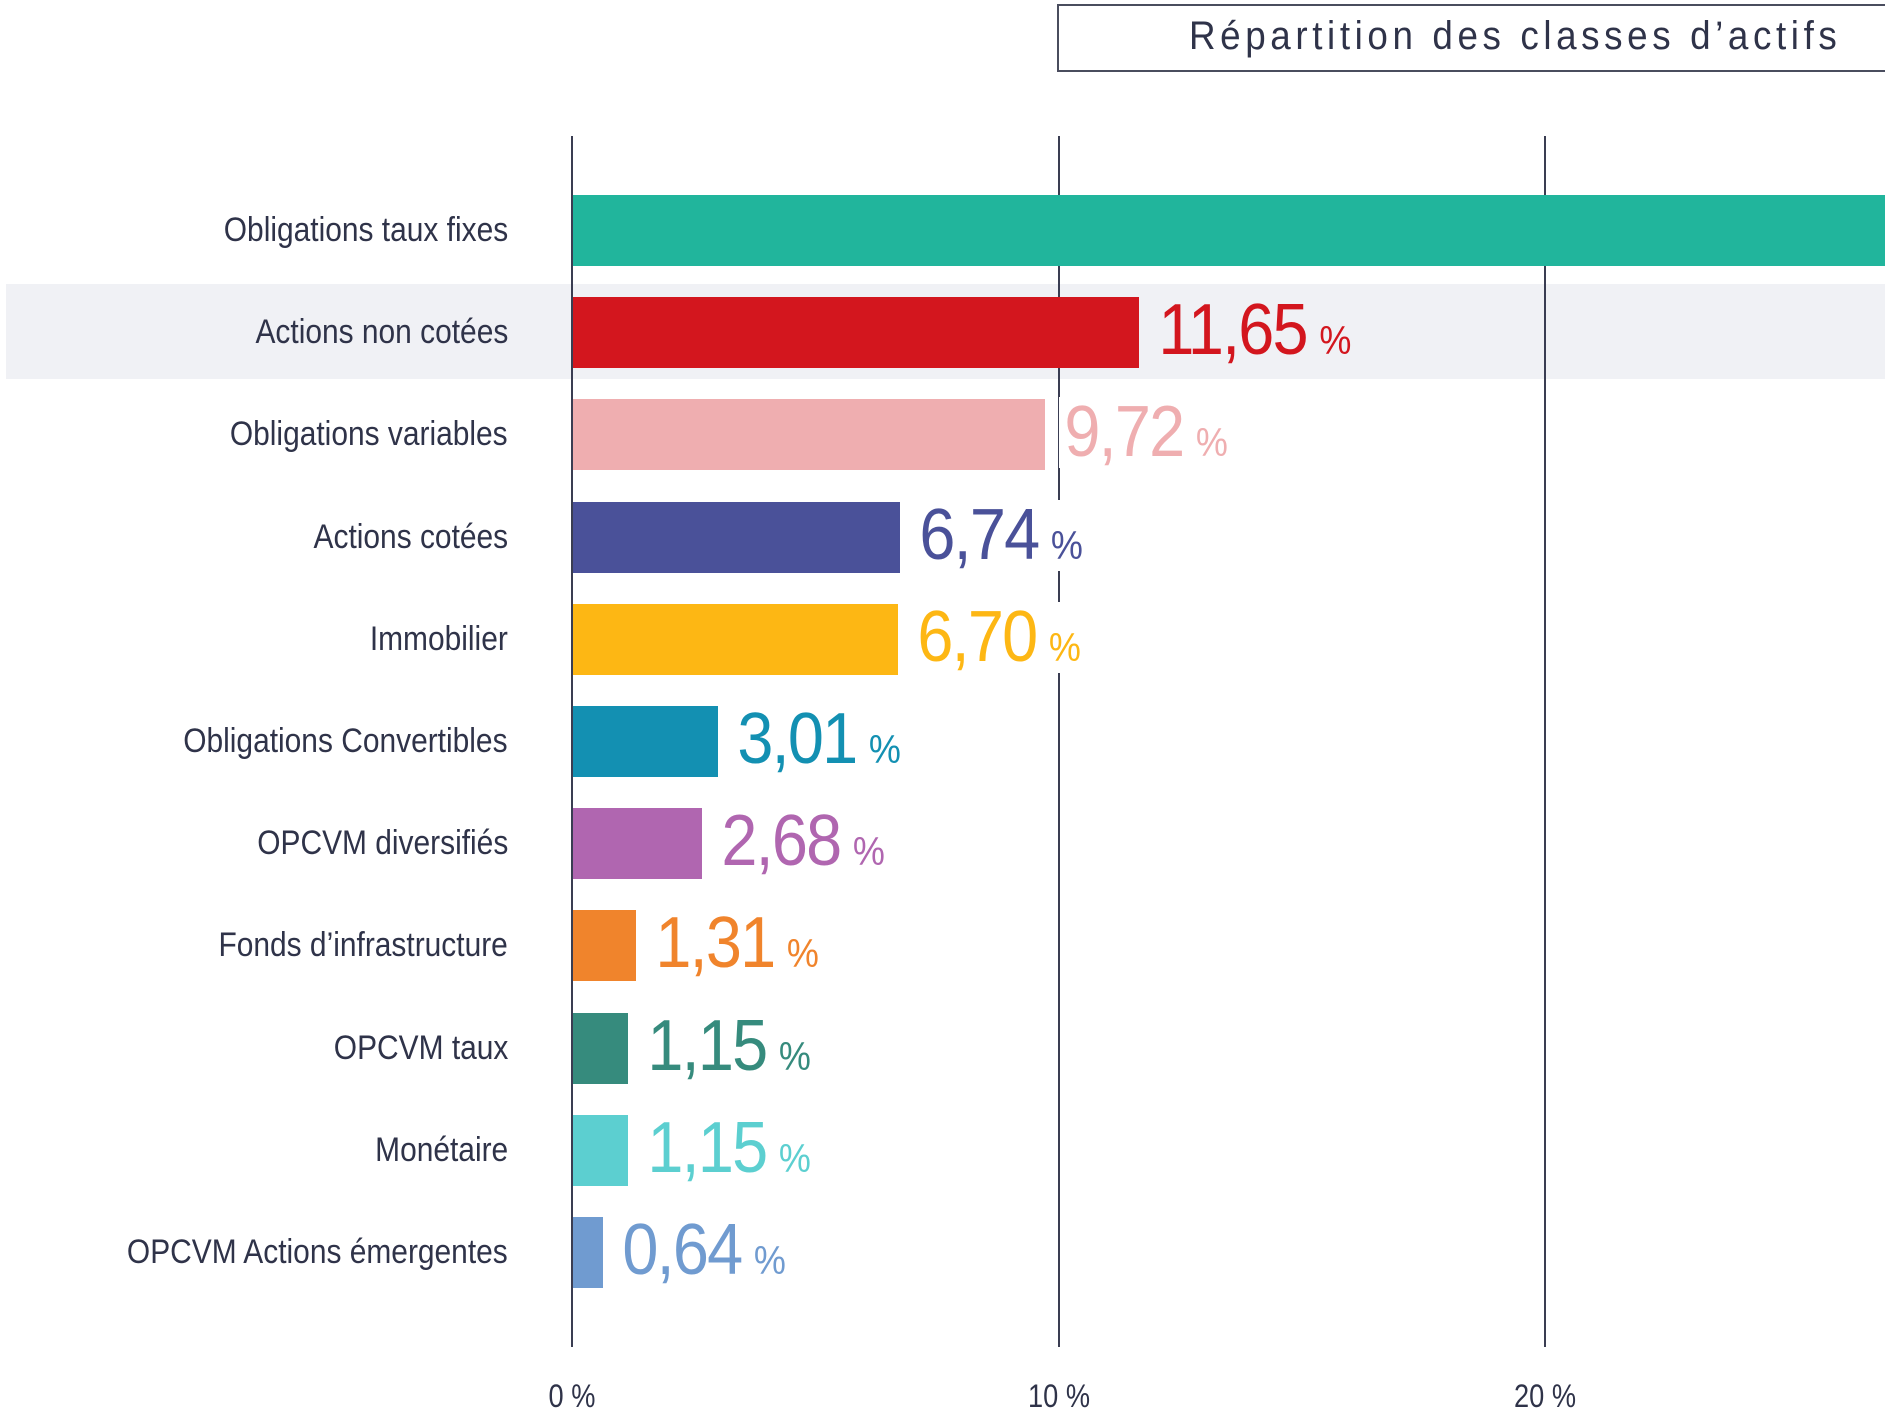 The height and width of the screenshot is (1415, 1885). I want to click on category-label: Obligations Convertibles, so click(345, 741).